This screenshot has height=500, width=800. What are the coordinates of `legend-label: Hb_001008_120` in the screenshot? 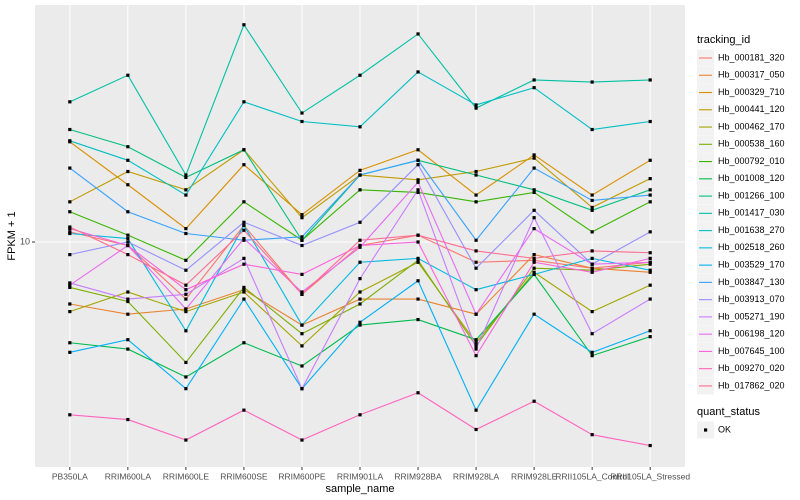 It's located at (751, 178).